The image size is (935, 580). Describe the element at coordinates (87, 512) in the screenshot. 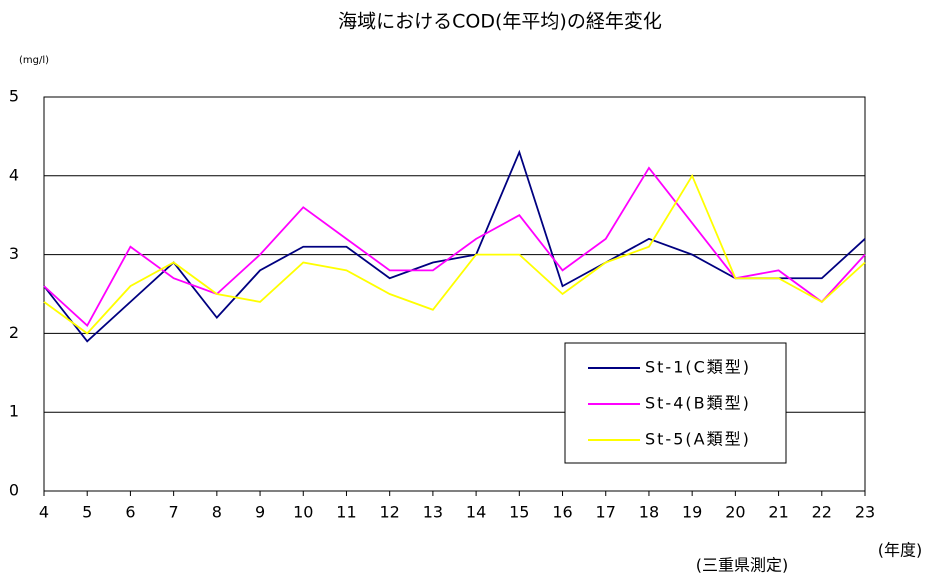

I see `x-tick-label: 5` at that location.